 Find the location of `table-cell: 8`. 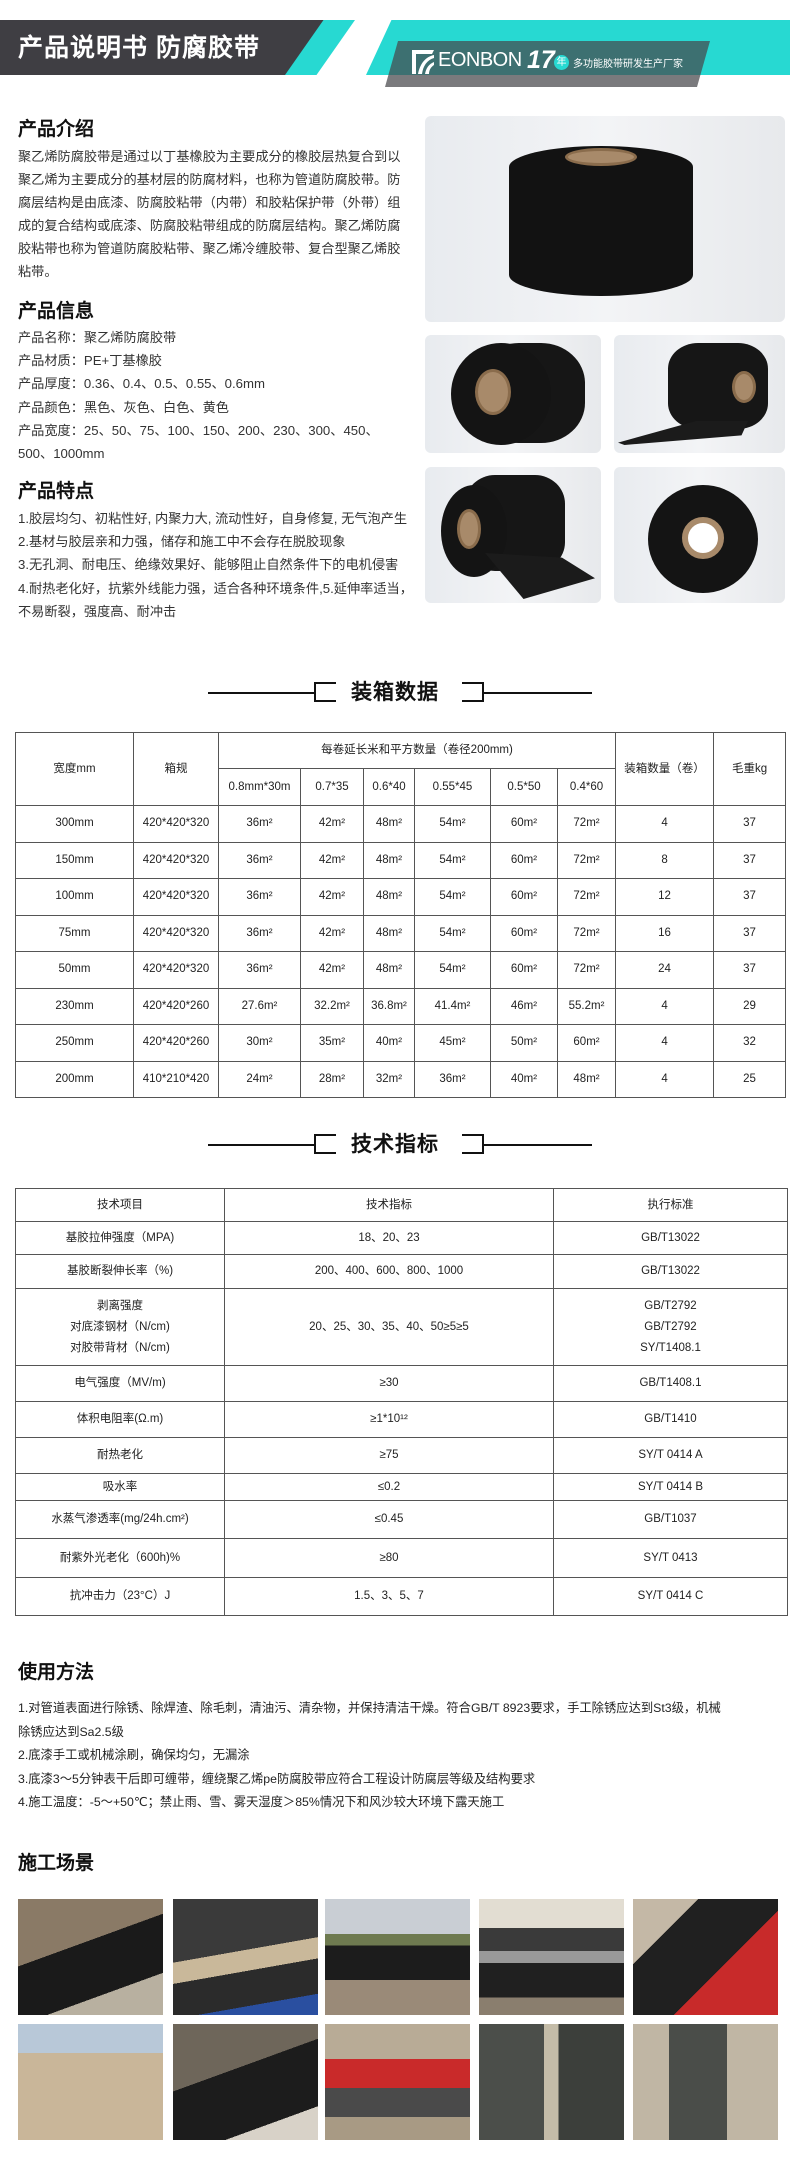

table-cell: 8 is located at coordinates (665, 860).